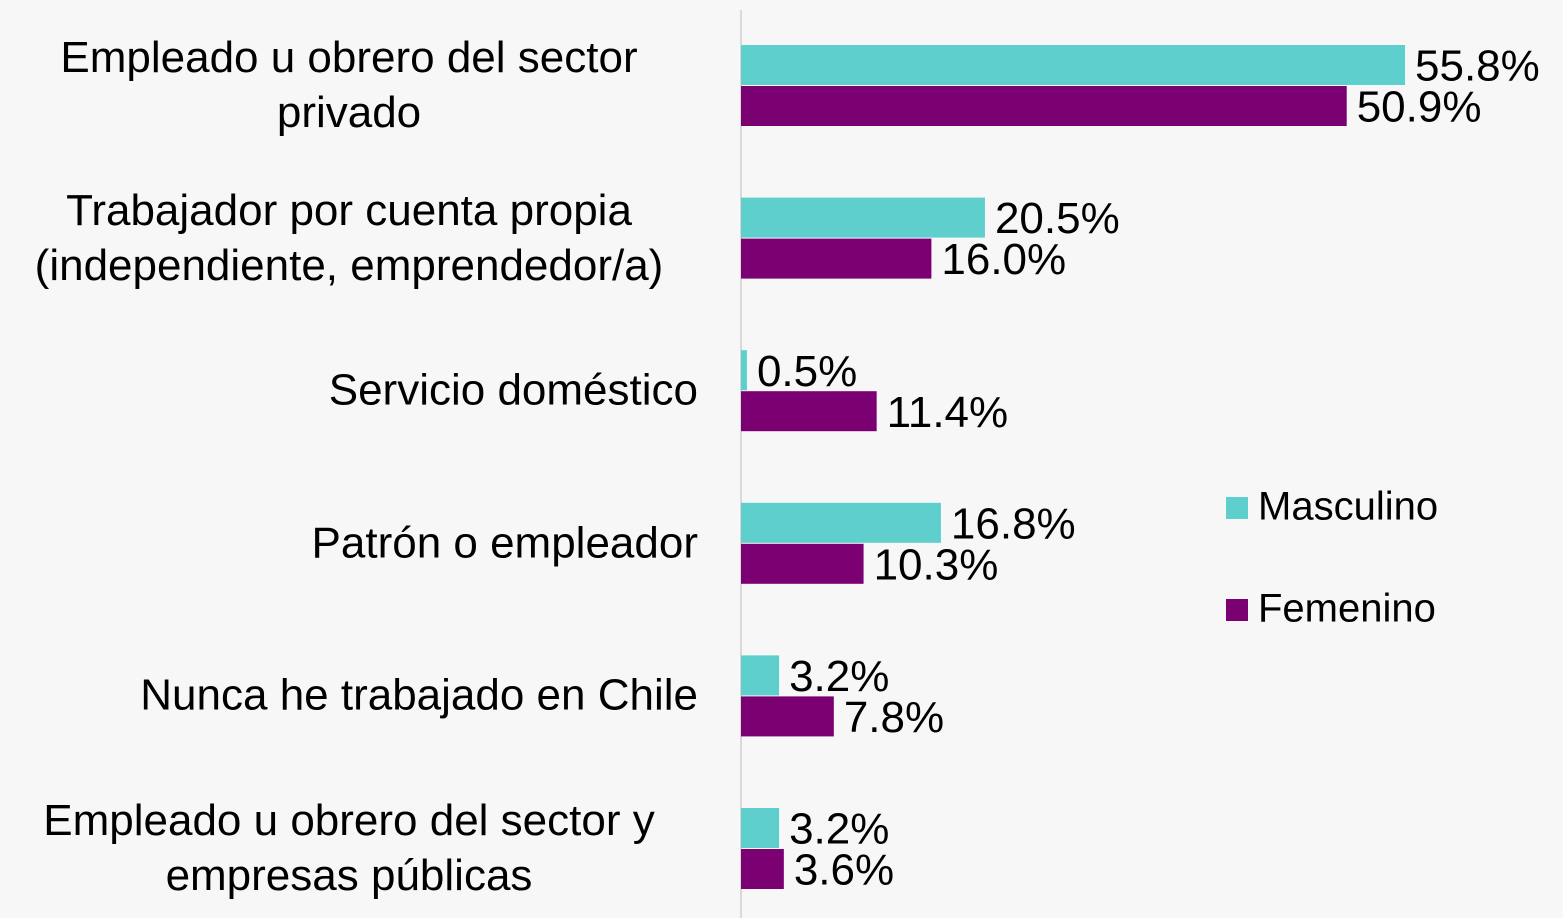  Describe the element at coordinates (936, 564) in the screenshot. I see `value-label: 10.3%` at that location.